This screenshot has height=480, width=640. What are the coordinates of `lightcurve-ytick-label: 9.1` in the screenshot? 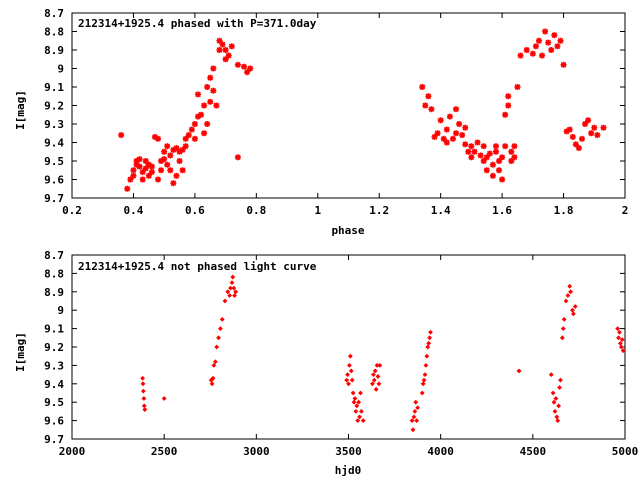 It's located at (54, 329).